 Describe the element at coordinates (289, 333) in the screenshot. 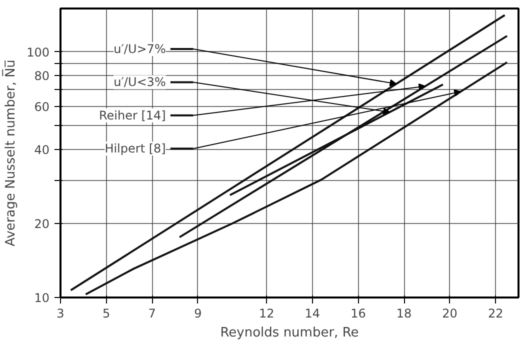

I see `x-axis-title: Reynolds number, Re` at that location.